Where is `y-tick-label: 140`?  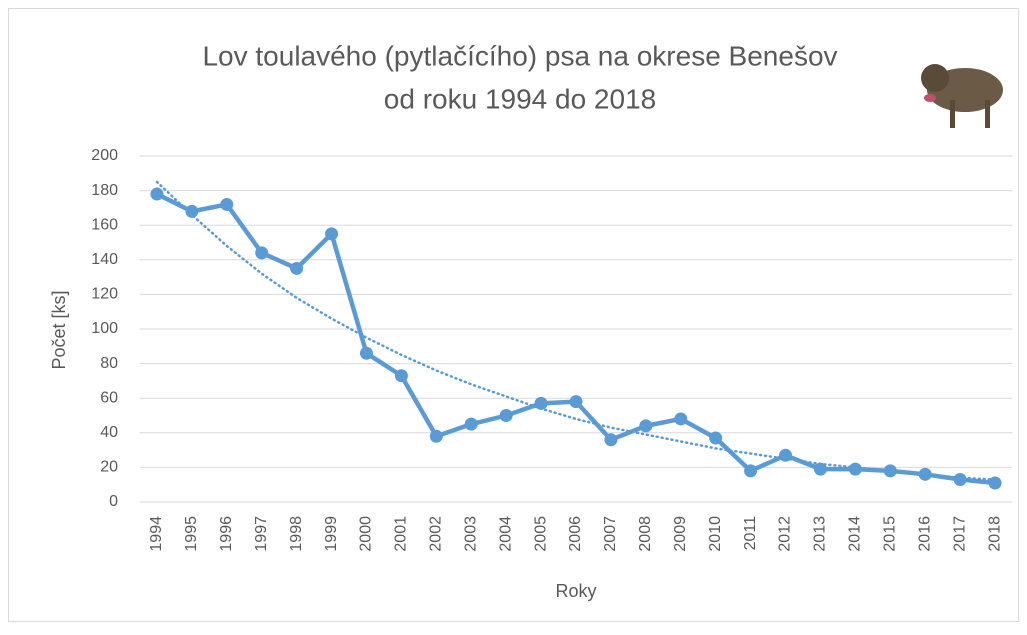 y-tick-label: 140 is located at coordinates (104, 259).